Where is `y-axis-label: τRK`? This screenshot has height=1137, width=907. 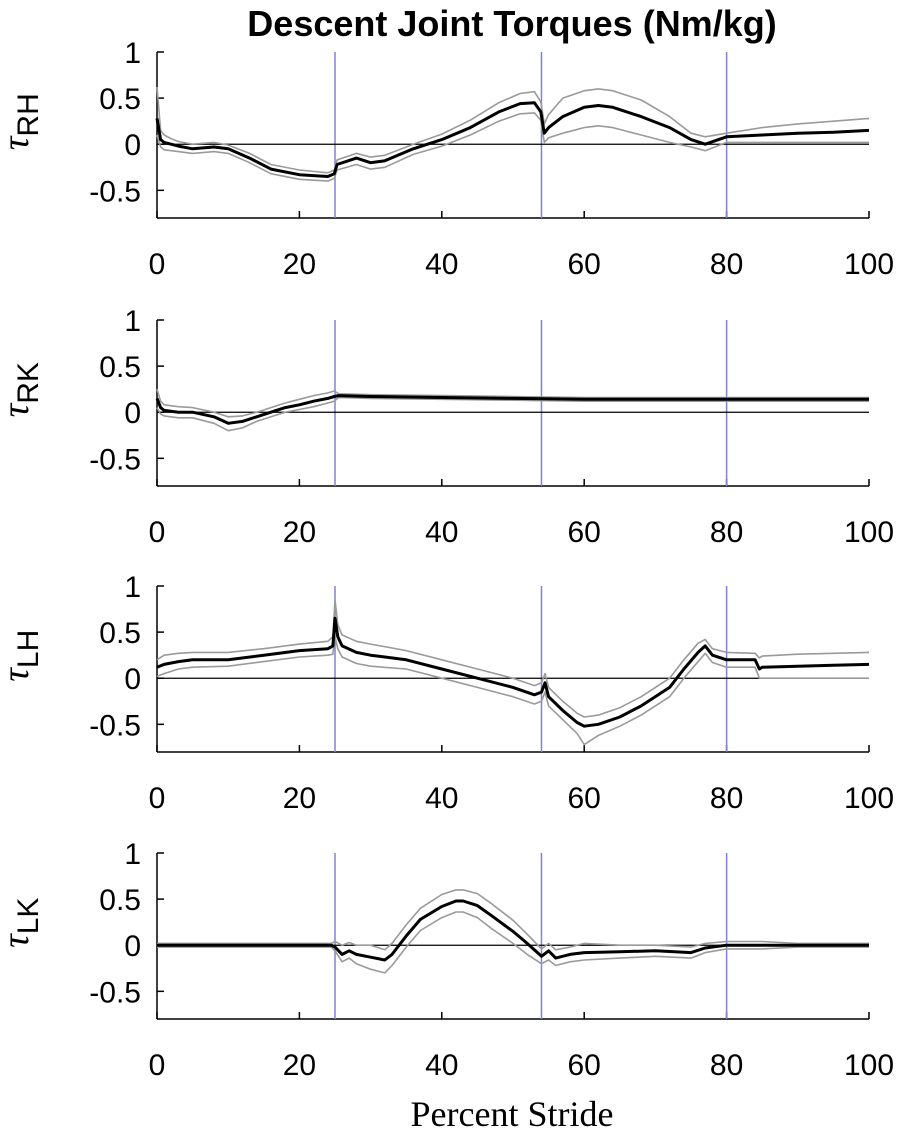 y-axis-label: τRK is located at coordinates (22, 389).